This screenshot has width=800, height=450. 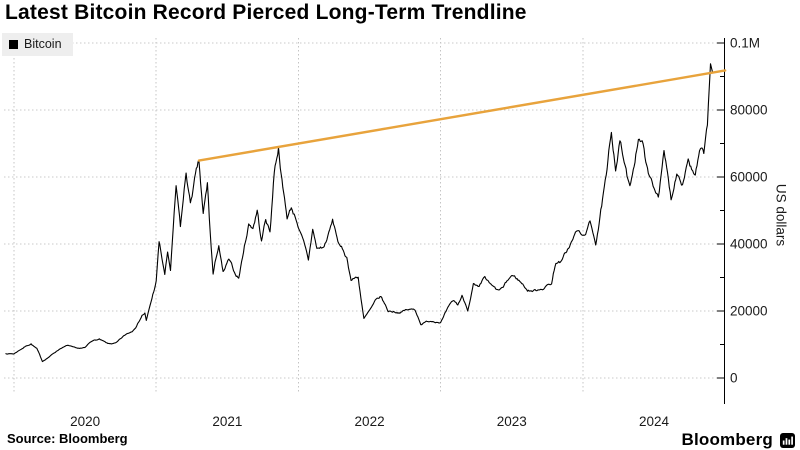 What do you see at coordinates (462, 115) in the screenshot?
I see `trendline` at bounding box center [462, 115].